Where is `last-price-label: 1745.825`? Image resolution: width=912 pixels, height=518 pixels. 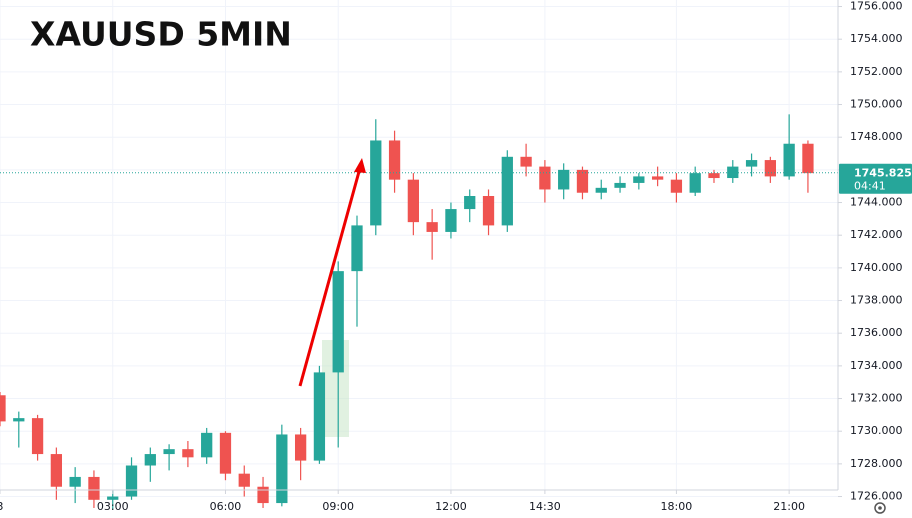
last-price-label: 1745.825 is located at coordinates (883, 173).